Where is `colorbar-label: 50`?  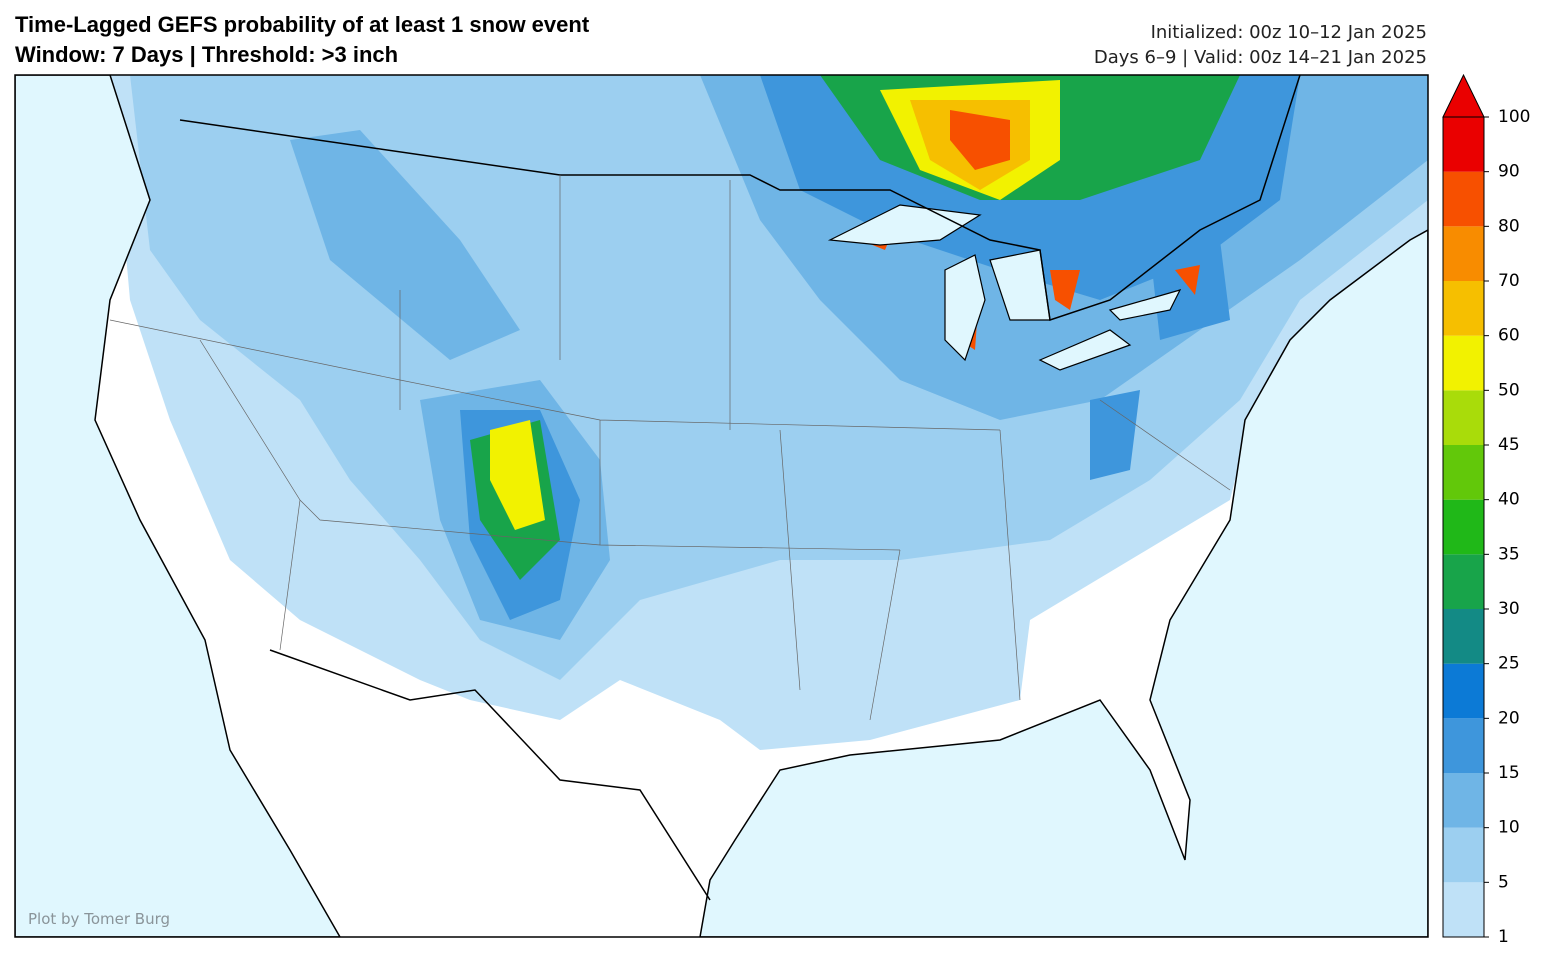
colorbar-label: 50 is located at coordinates (1509, 390).